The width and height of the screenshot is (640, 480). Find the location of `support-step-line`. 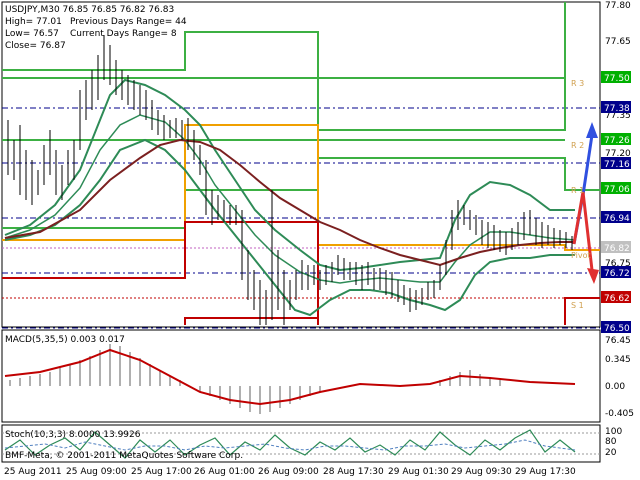

support-step-line is located at coordinates (160, 273).